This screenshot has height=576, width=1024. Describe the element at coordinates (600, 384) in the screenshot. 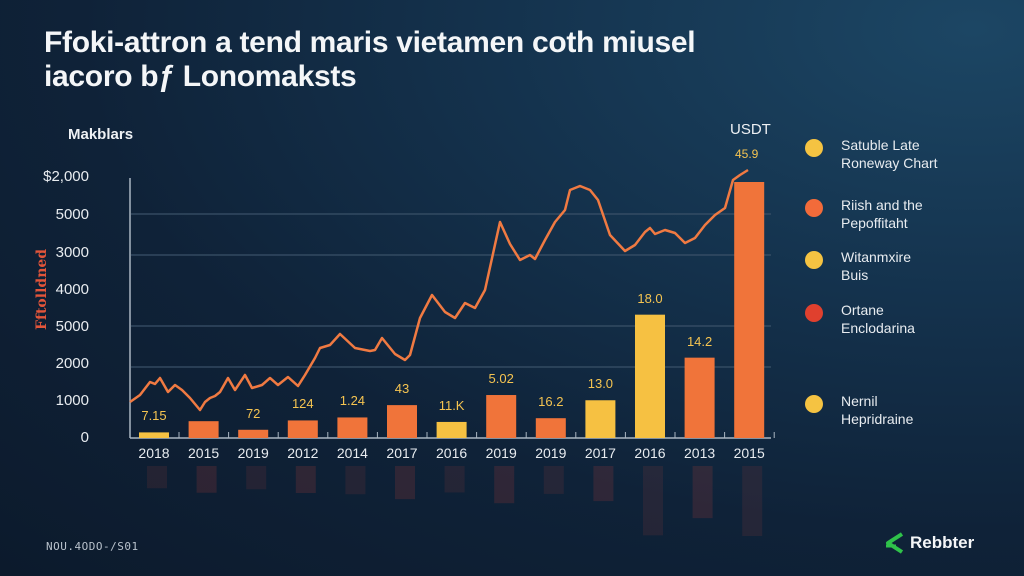

I see `bar-value-label: 13.0` at that location.